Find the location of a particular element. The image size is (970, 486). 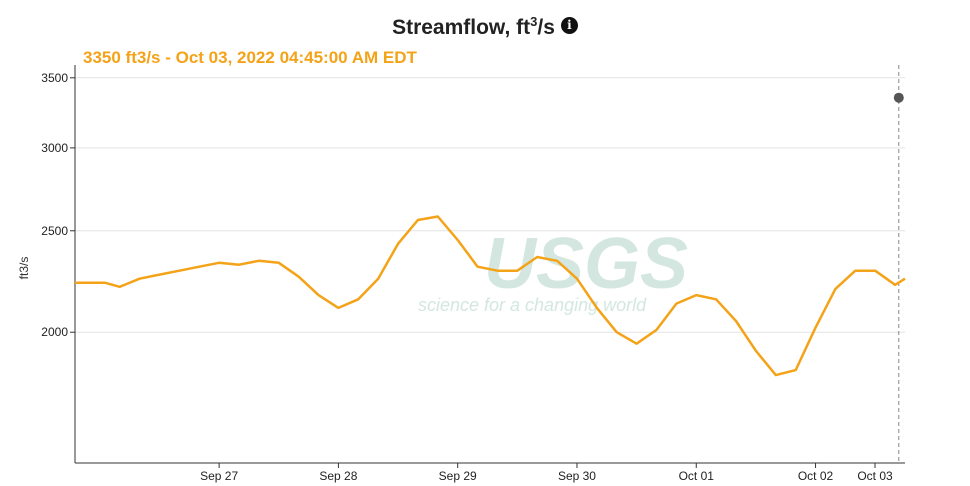

x-tick-label: Oct 01 is located at coordinates (697, 476).